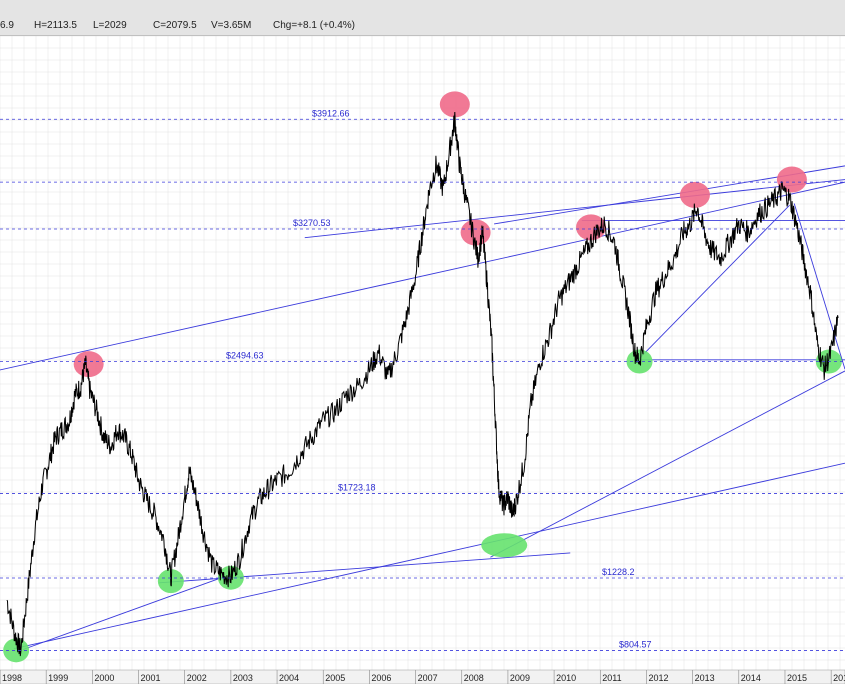 This screenshot has width=845, height=684. What do you see at coordinates (58, 678) in the screenshot?
I see `x-tick-label: 1999` at bounding box center [58, 678].